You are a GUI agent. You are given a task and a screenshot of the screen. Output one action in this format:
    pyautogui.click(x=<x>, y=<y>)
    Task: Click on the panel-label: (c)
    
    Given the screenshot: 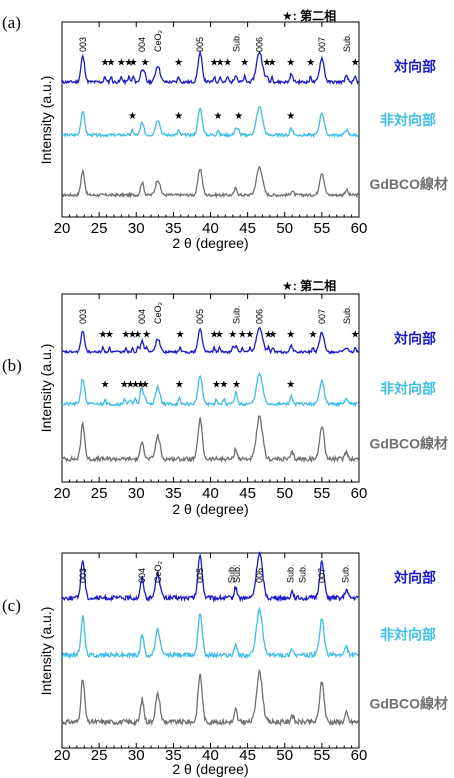 What is the action you would take?
    pyautogui.click(x=11, y=605)
    